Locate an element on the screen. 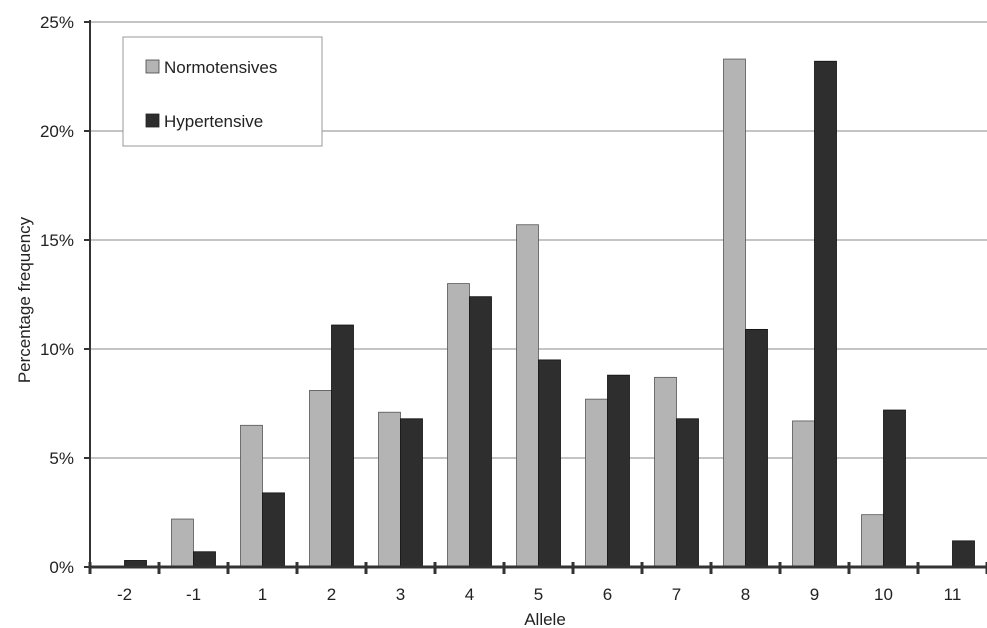 The width and height of the screenshot is (987, 628). y-tick-label: 10% is located at coordinates (57, 349).